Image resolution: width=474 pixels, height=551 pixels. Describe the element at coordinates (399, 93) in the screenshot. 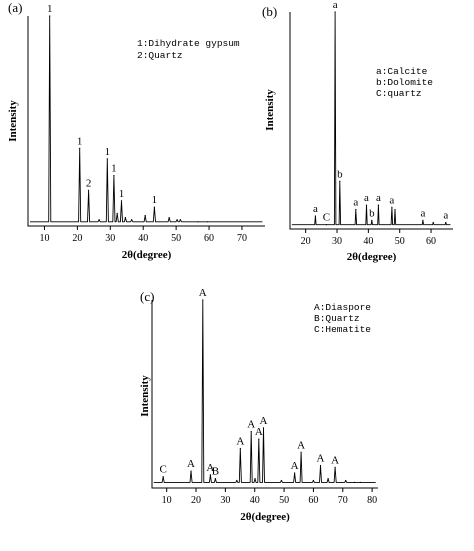

I see `legend-entry: C:quartz` at that location.